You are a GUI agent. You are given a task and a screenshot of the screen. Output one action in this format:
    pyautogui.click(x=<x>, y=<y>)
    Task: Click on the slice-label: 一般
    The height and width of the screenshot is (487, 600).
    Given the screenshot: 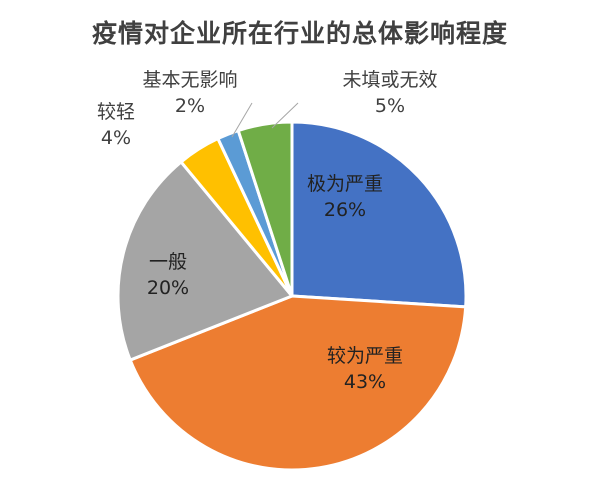 What is the action you would take?
    pyautogui.click(x=168, y=262)
    